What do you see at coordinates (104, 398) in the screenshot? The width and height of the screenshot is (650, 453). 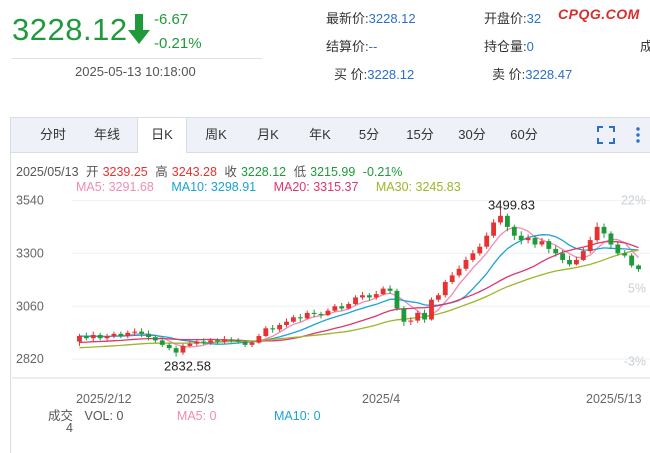 I see `x-tick-label: 2025/2/12` at bounding box center [104, 398].